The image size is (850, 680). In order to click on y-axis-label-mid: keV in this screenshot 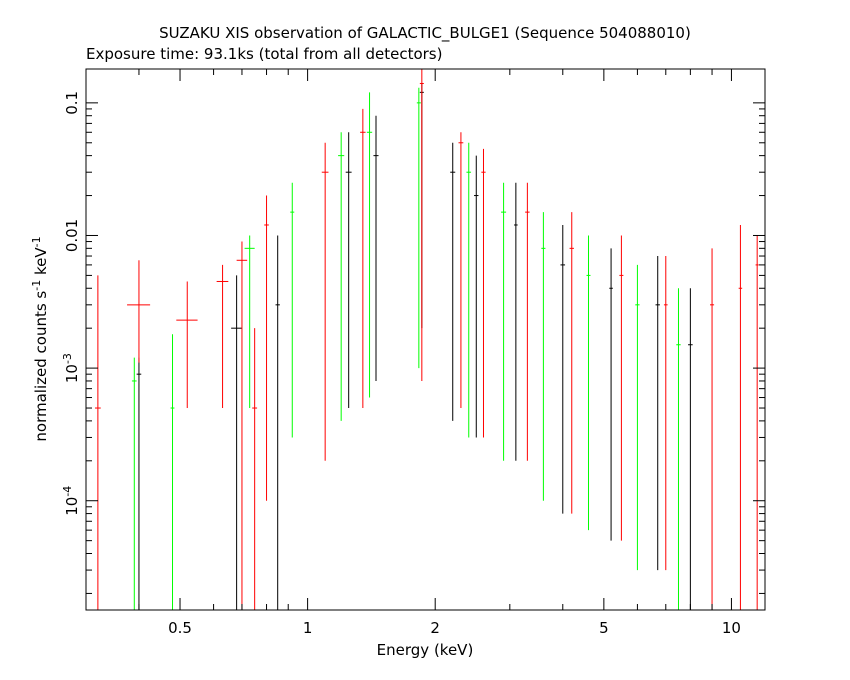, I will do `click(41, 263)`.